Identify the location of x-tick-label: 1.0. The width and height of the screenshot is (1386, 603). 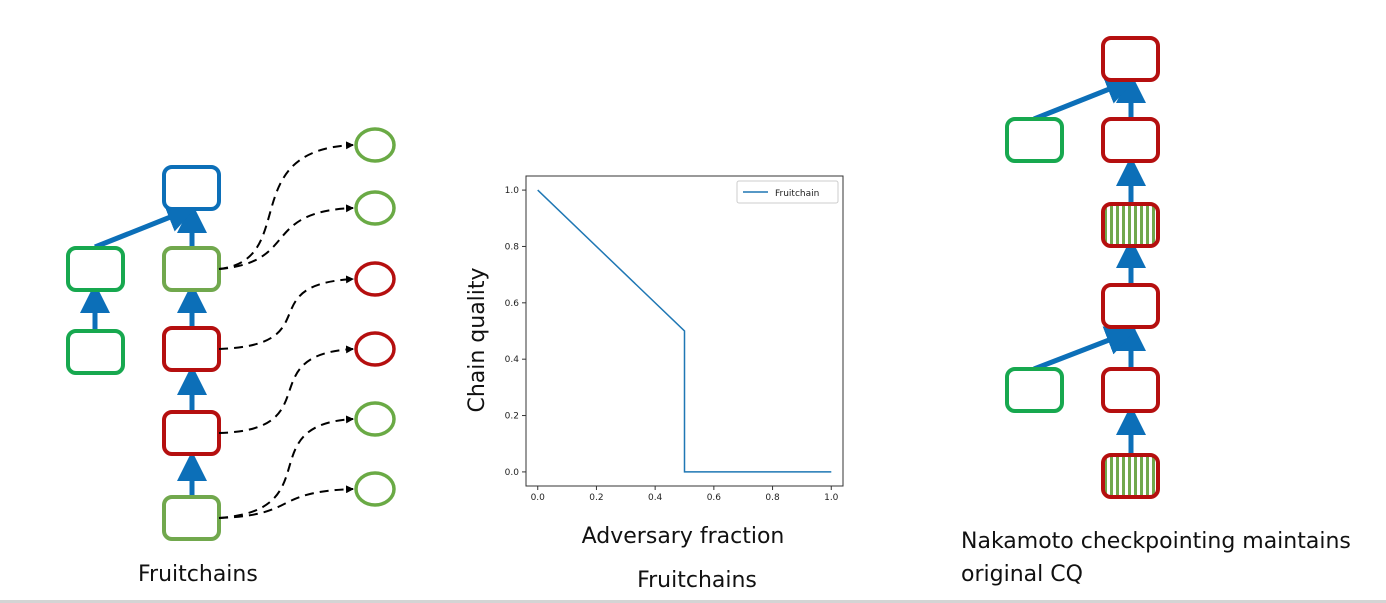
(831, 498).